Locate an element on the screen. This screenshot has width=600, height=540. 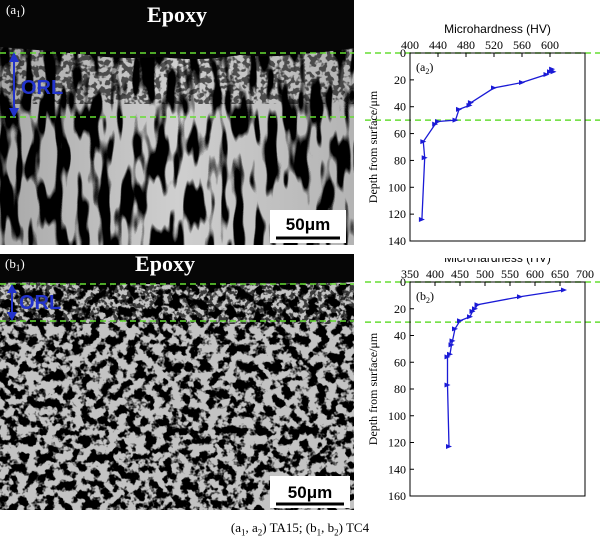
chart-b2-y-tick-label: 80 is located at coordinates (400, 389).